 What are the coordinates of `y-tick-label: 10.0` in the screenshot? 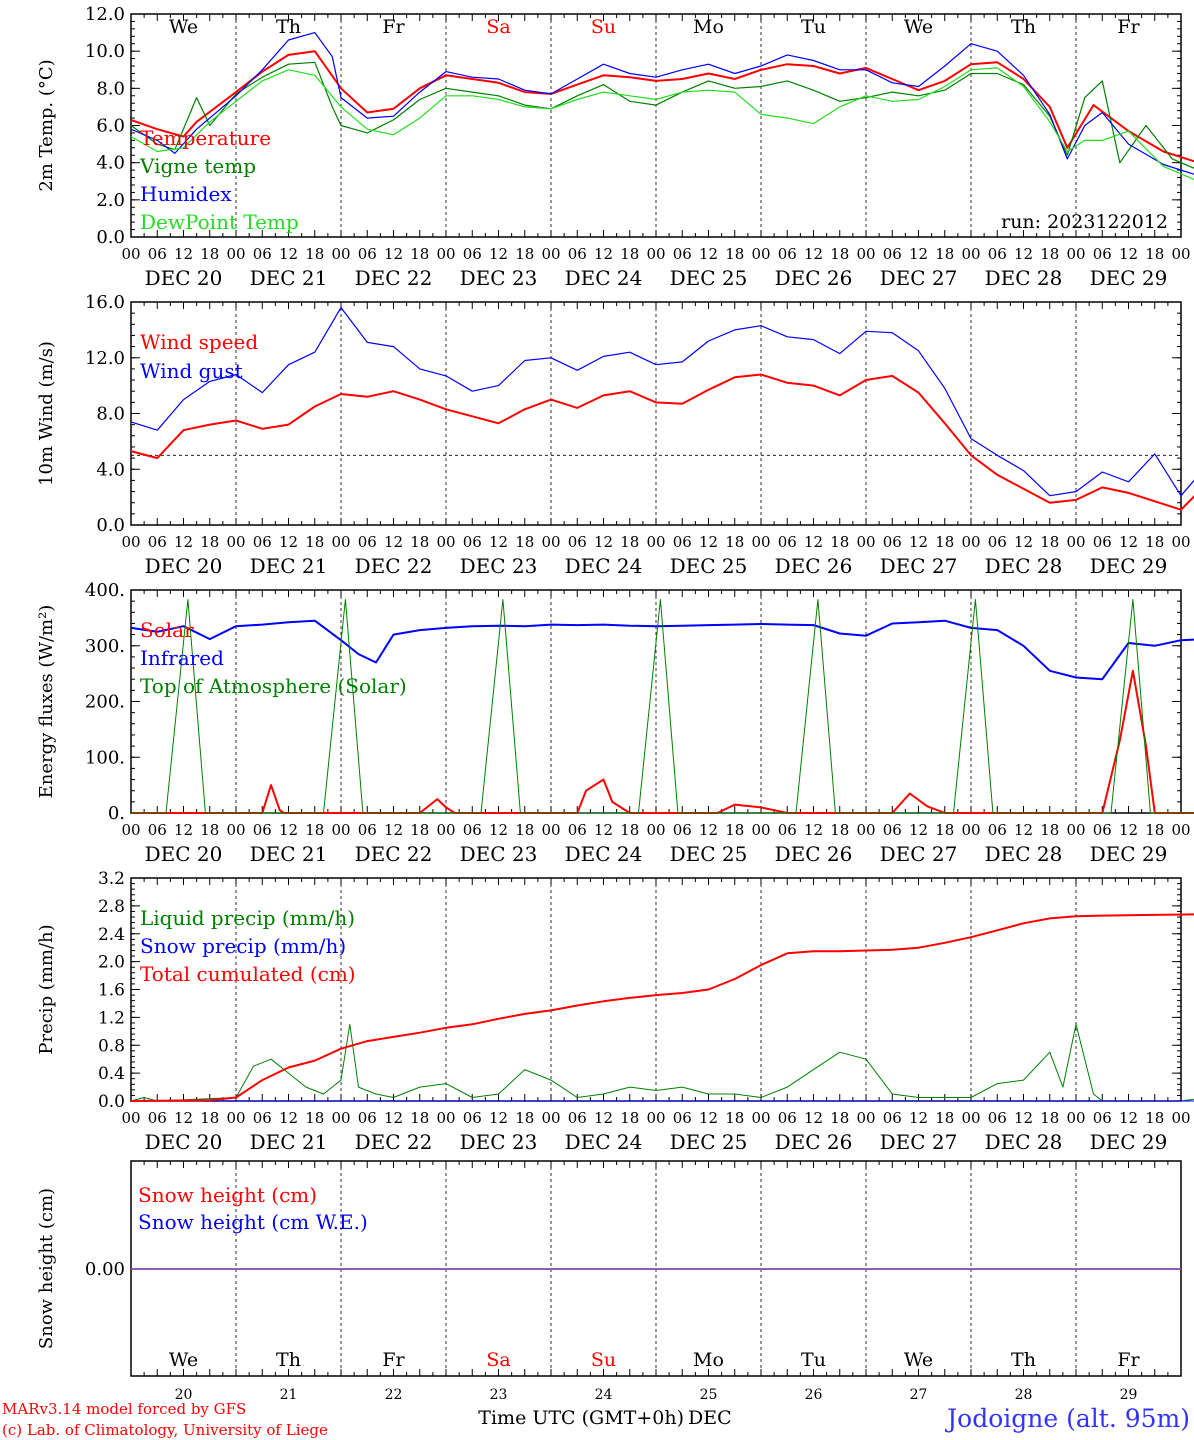 It's located at (105, 51).